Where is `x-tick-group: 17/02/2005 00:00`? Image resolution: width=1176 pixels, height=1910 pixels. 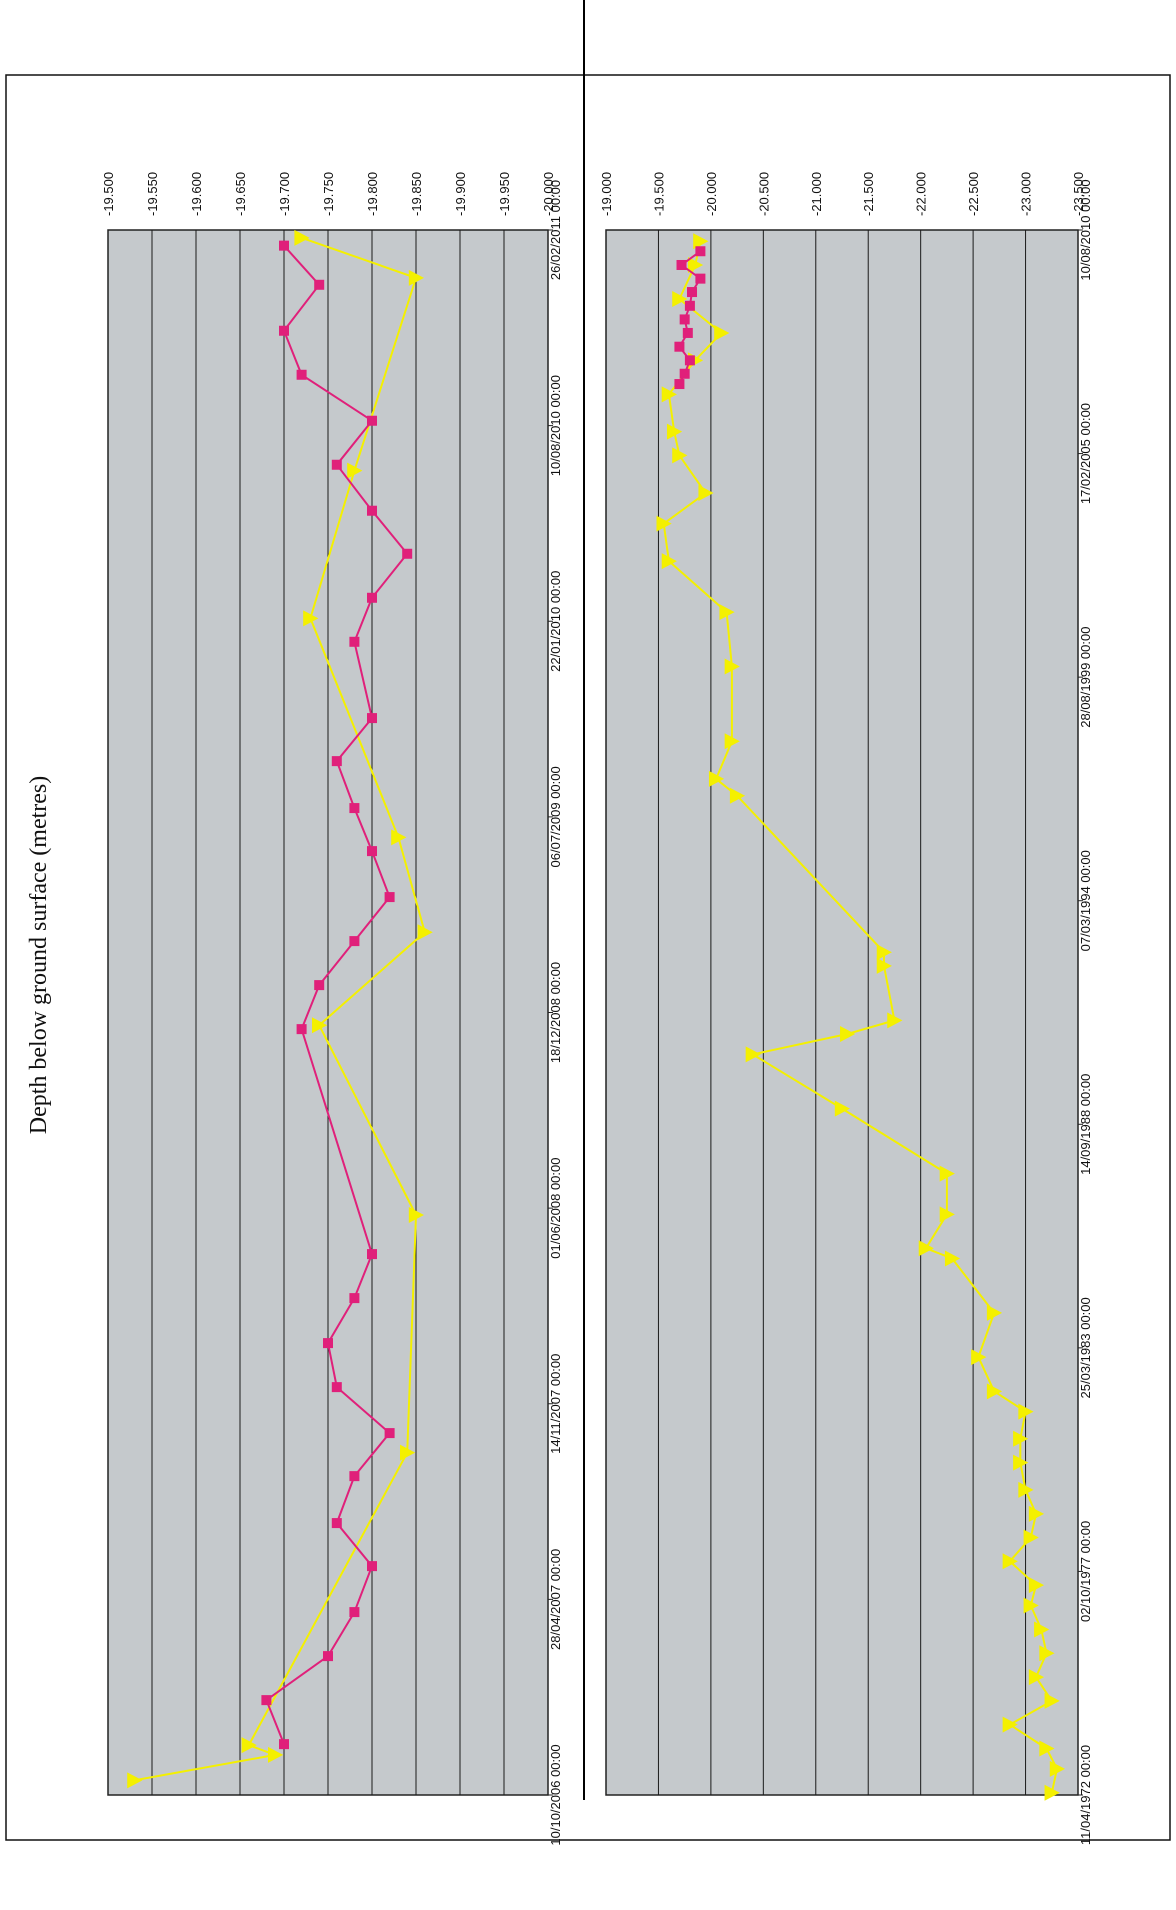 x-tick-group: 17/02/2005 00:00 is located at coordinates (1085, 453).